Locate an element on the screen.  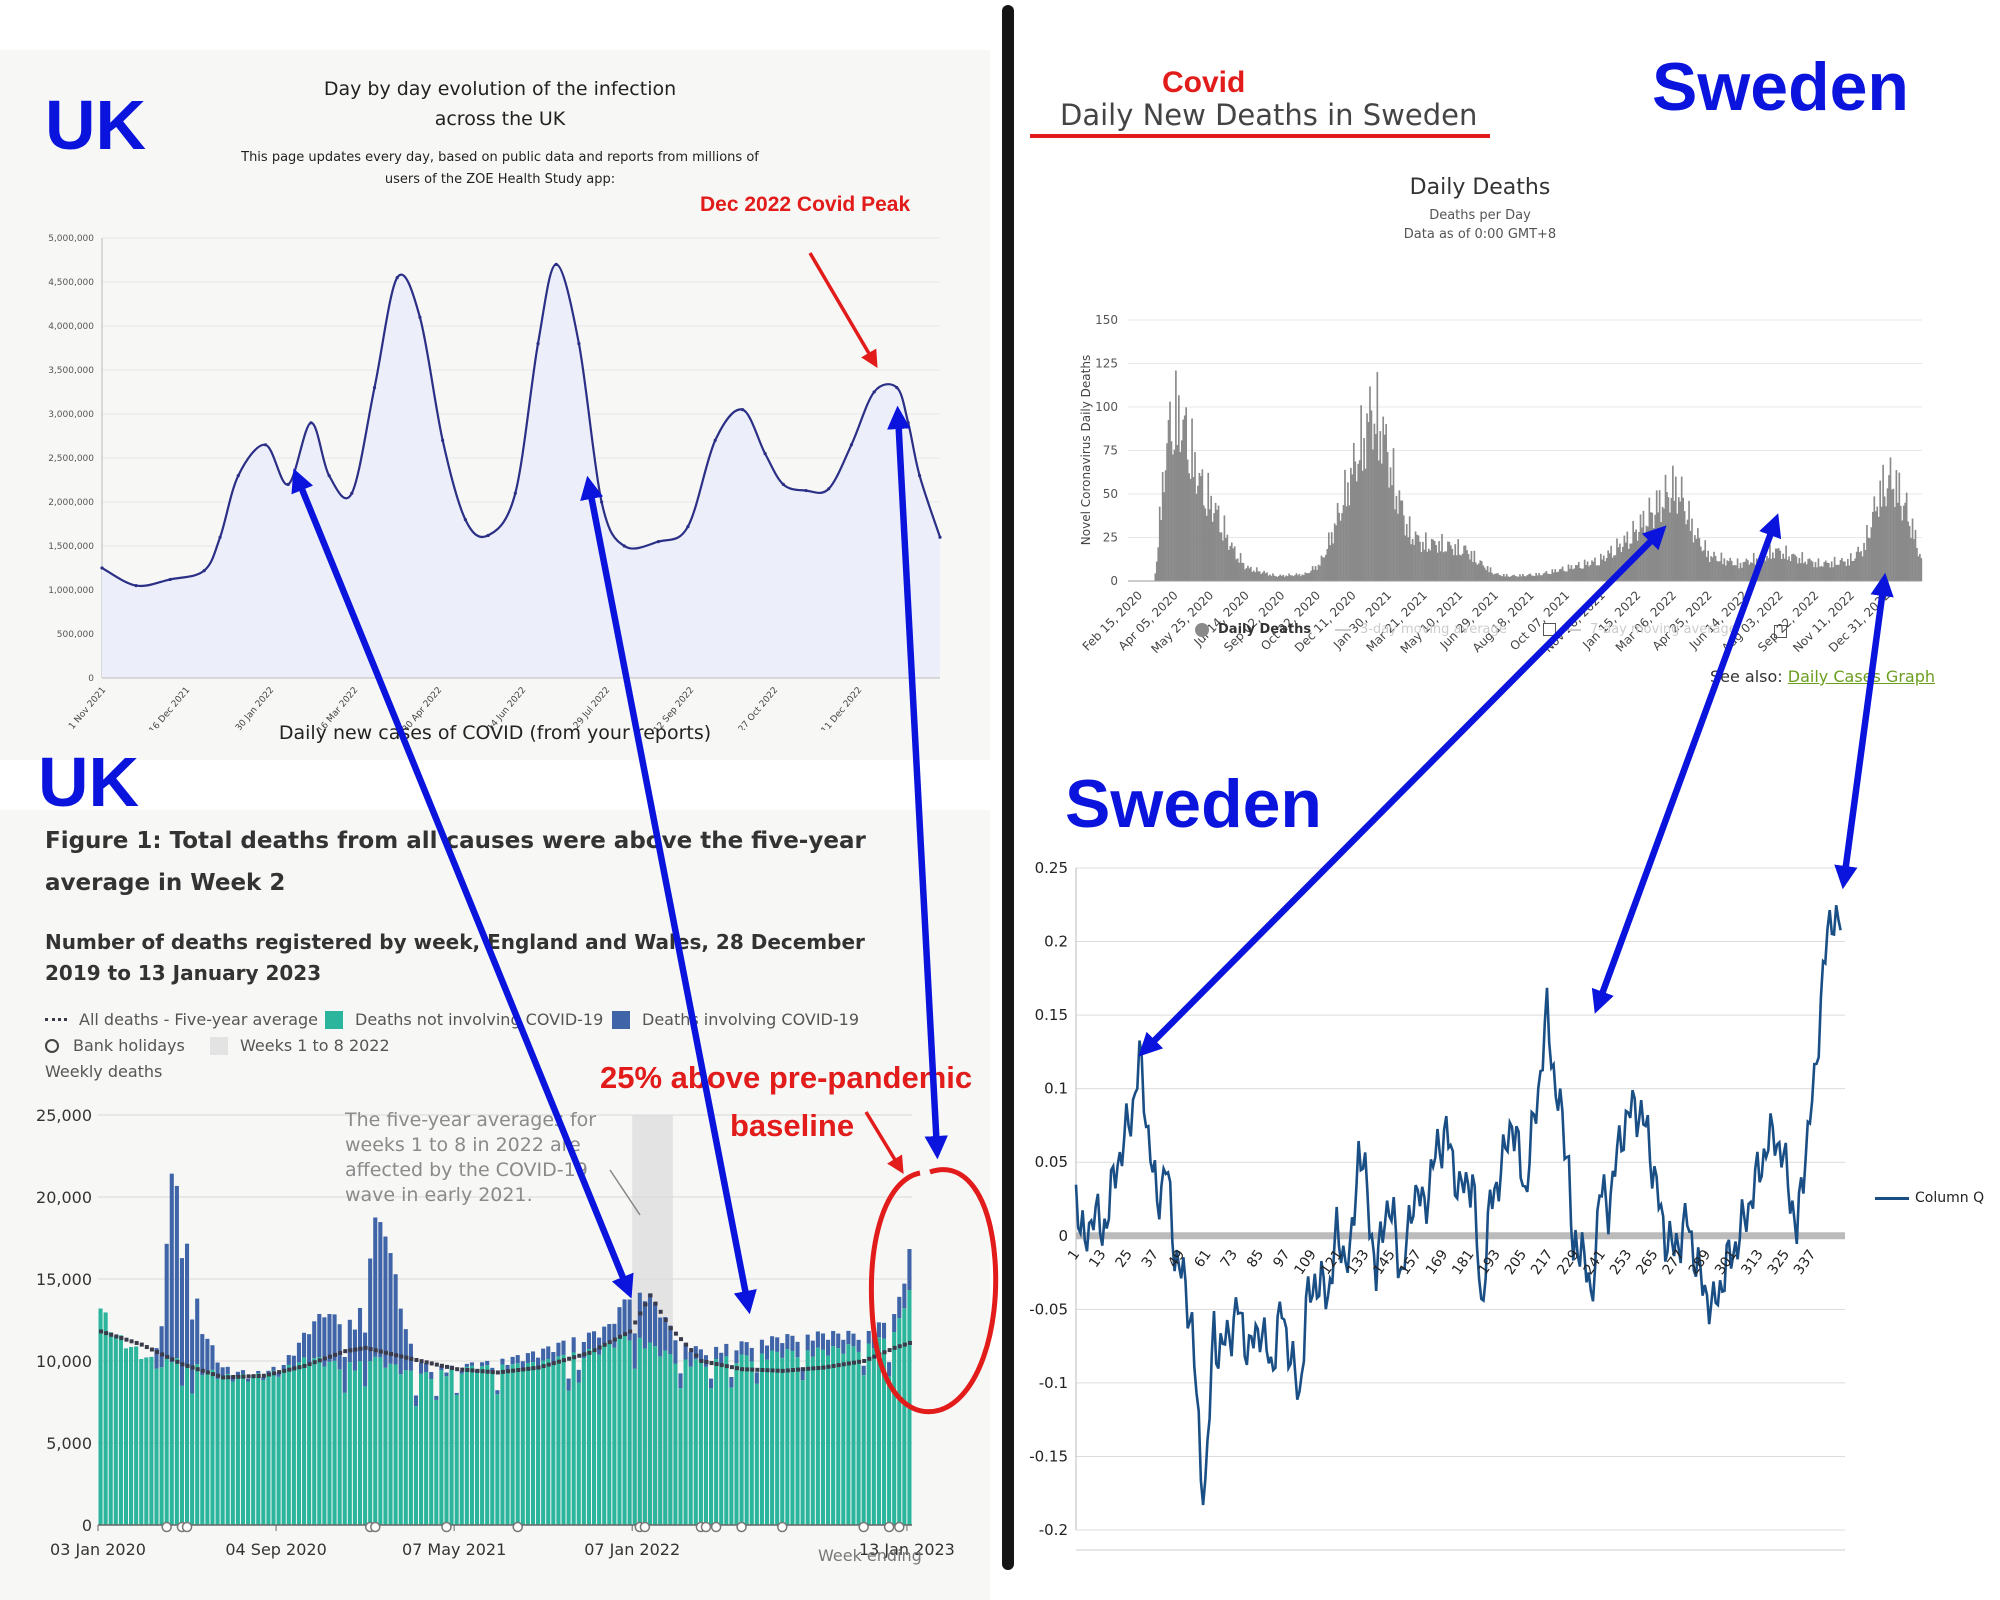
x-tick-label: 37 is located at coordinates (1150, 1259).